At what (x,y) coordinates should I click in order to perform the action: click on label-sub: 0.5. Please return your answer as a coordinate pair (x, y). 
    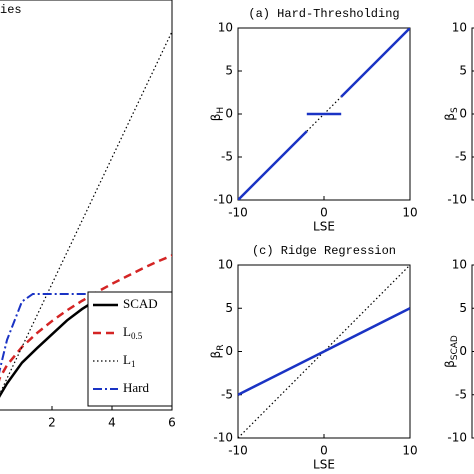
    Looking at the image, I should click on (137, 336).